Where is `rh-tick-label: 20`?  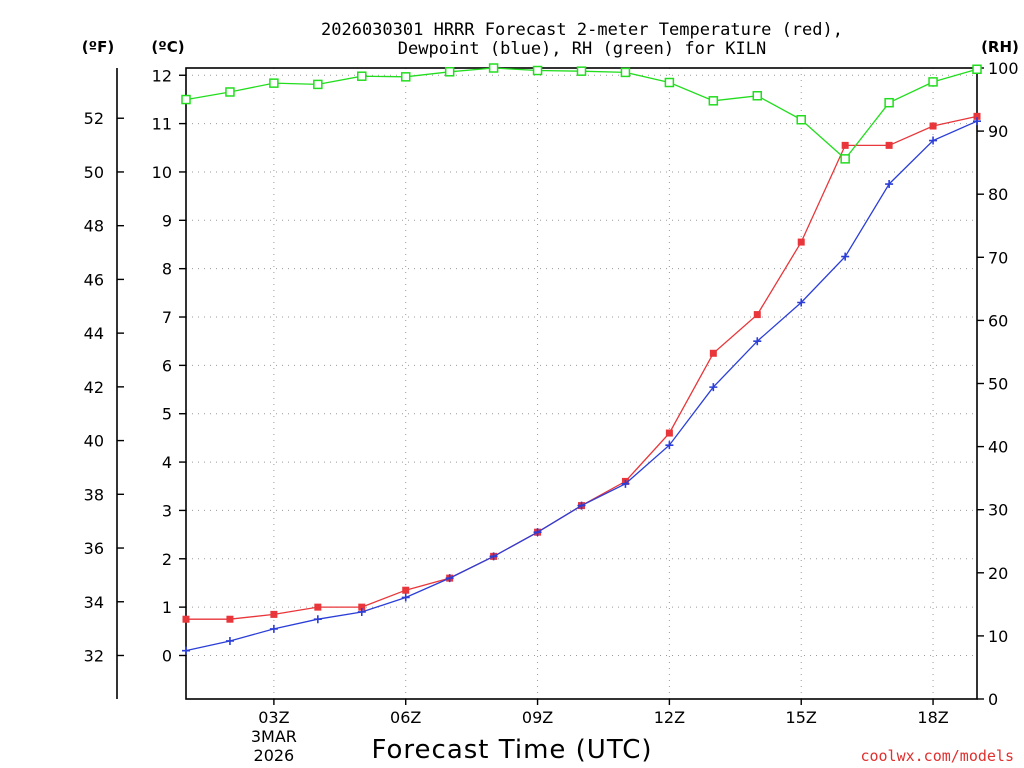
rh-tick-label: 20 is located at coordinates (998, 573).